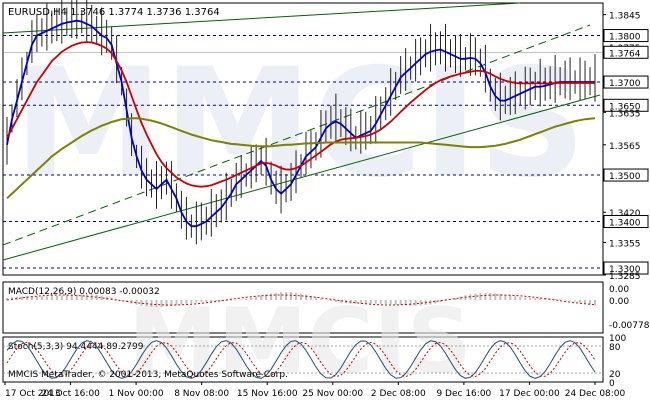 Image resolution: width=650 pixels, height=404 pixels. Describe the element at coordinates (70, 394) in the screenshot. I see `x-tick-label: 24 Oct 16:00` at that location.